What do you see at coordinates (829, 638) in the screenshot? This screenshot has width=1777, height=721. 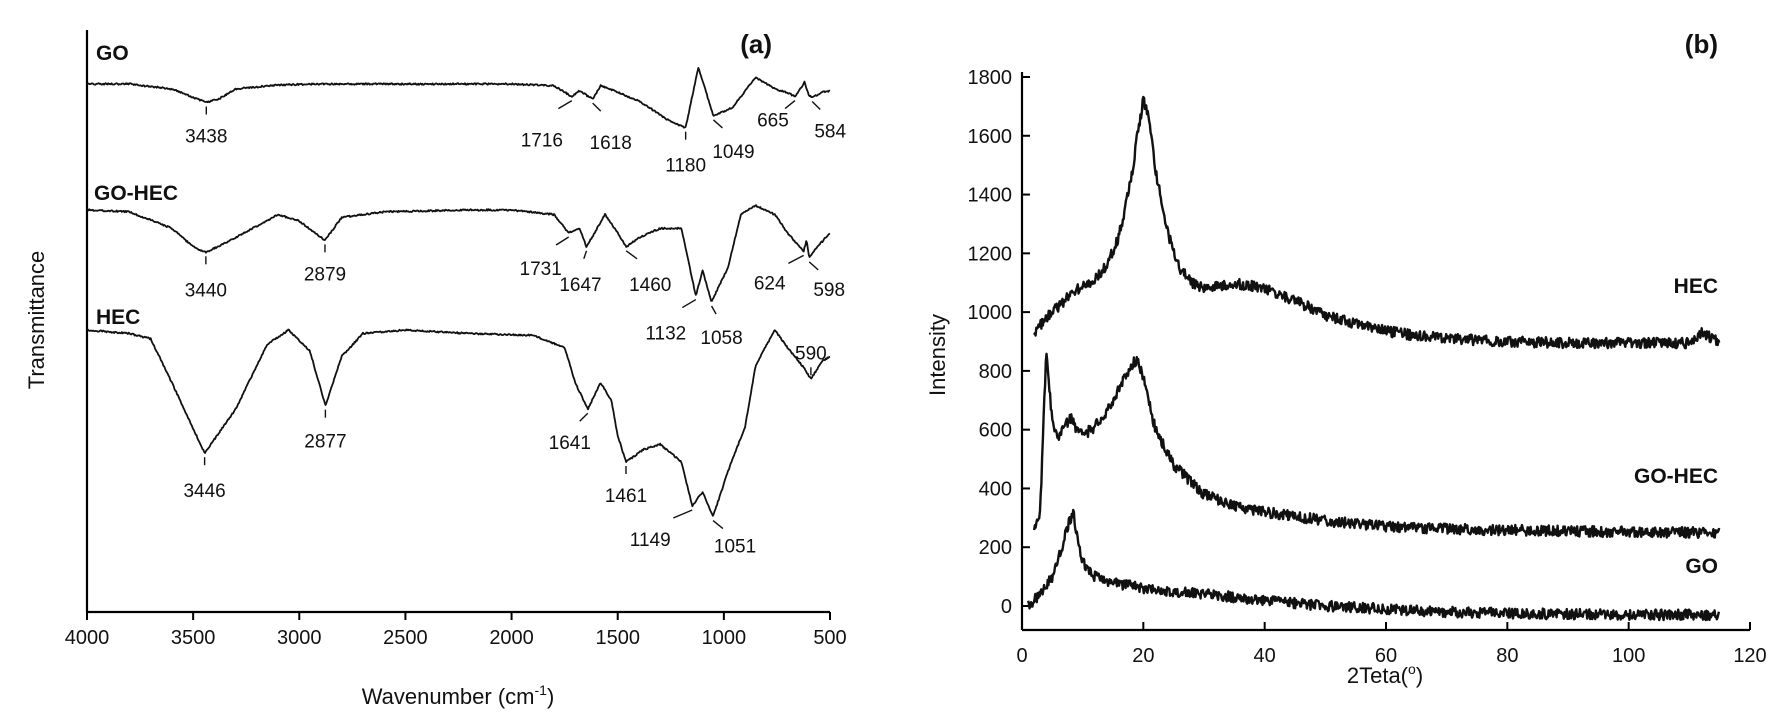 I see `ftir-x-tick-label: 500` at bounding box center [829, 638].